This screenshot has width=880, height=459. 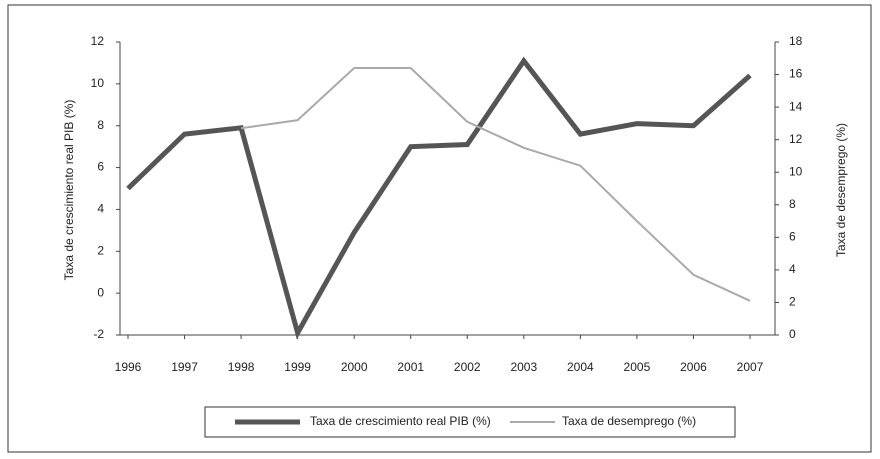 I want to click on x-tick-label: 1999, so click(x=297, y=367).